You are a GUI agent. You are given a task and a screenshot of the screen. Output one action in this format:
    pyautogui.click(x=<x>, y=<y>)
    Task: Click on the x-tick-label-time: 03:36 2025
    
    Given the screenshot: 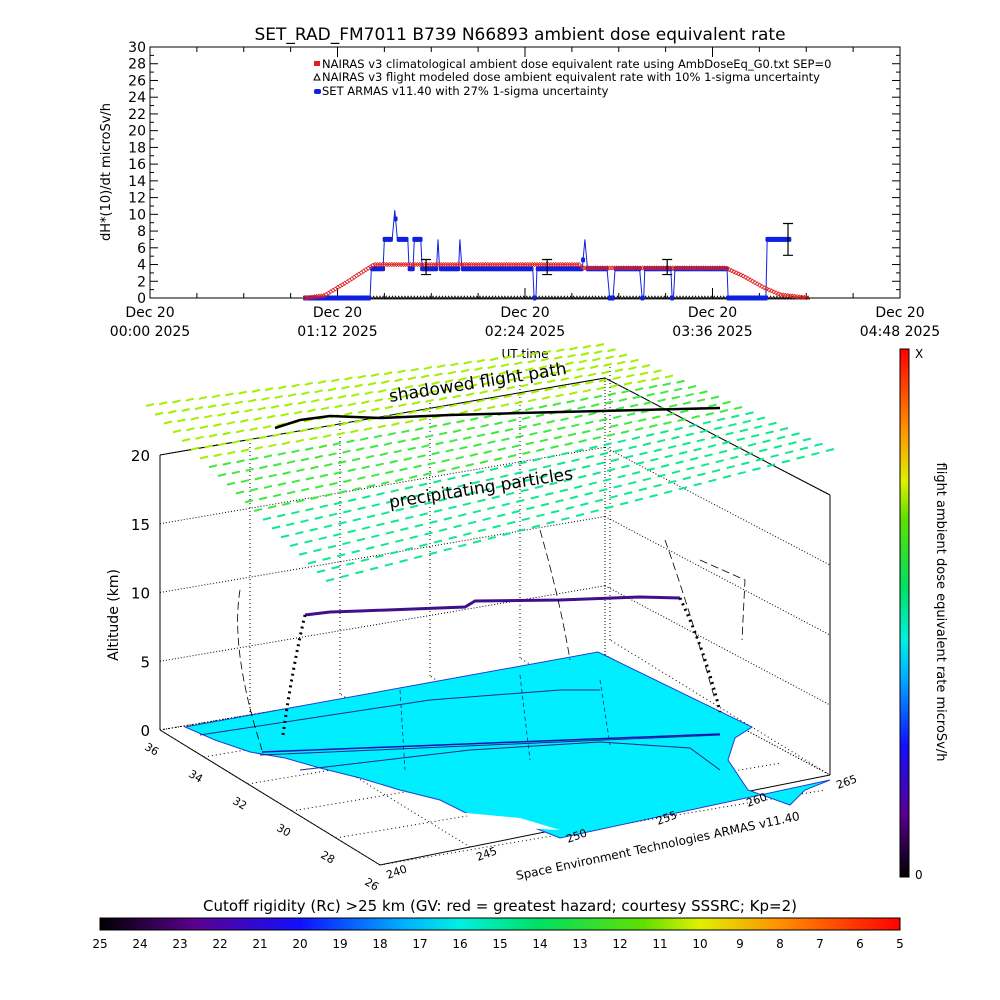 What is the action you would take?
    pyautogui.click(x=712, y=332)
    